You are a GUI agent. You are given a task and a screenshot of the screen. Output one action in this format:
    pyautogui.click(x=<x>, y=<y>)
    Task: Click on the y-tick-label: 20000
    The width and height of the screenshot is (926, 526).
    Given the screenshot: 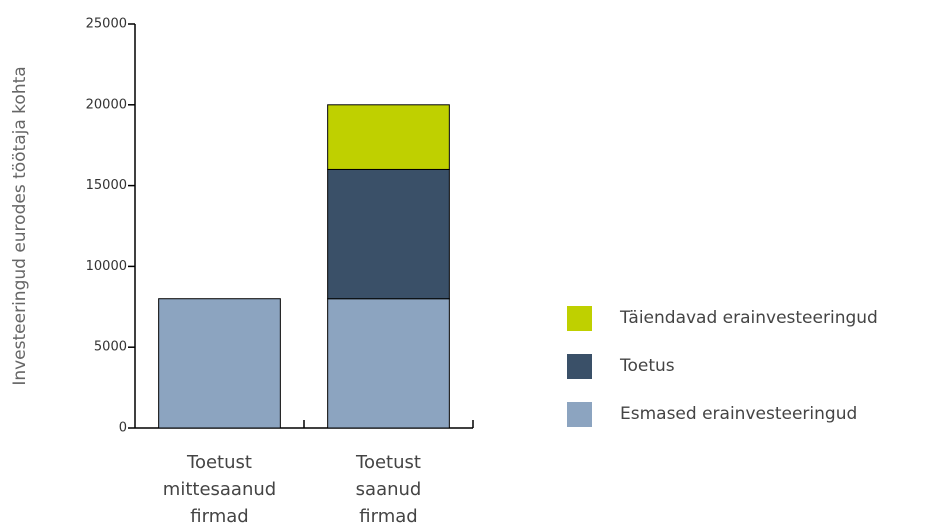 What is the action you would take?
    pyautogui.click(x=106, y=104)
    